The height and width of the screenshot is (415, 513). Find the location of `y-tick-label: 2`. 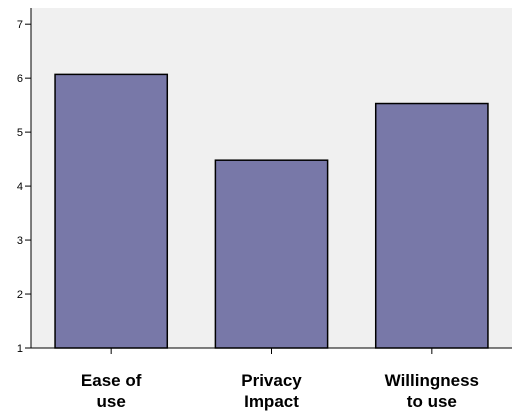

y-tick-label: 2 is located at coordinates (20, 295).